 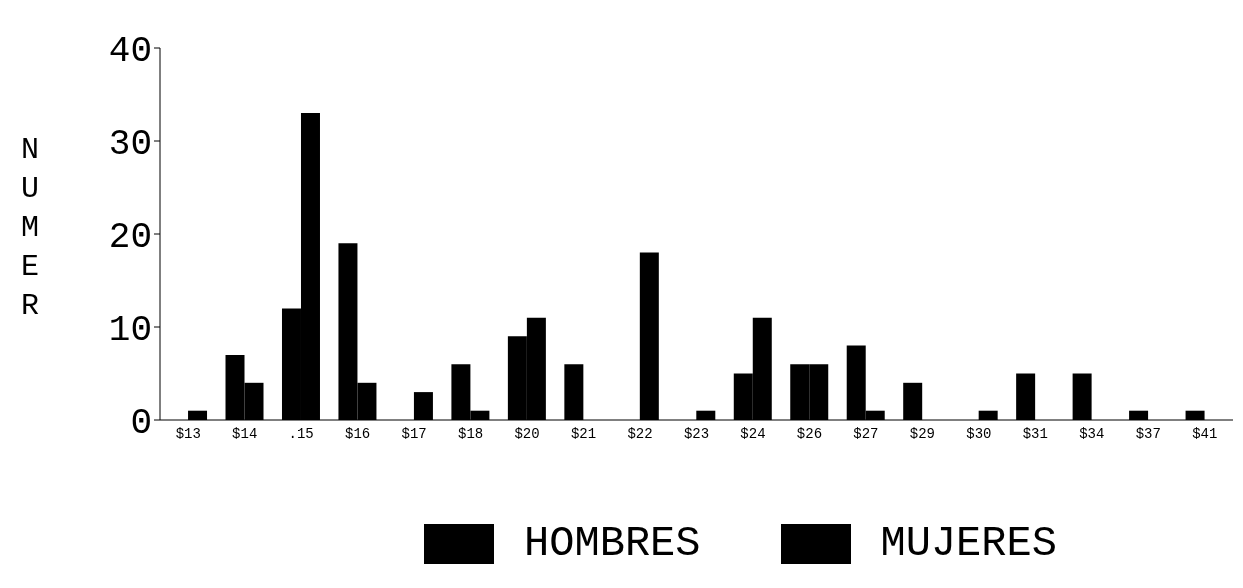 I want to click on y-tick-label: 0, so click(x=141, y=423).